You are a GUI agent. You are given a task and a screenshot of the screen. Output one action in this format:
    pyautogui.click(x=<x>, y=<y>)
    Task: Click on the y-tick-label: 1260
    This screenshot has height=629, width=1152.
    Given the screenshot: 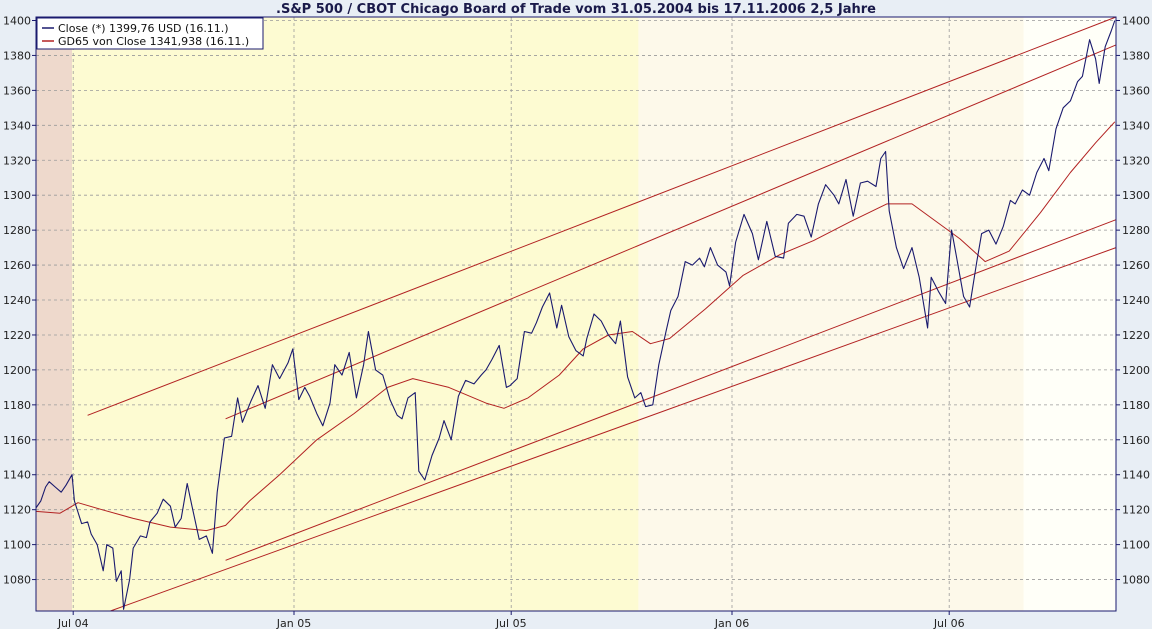 What is the action you would take?
    pyautogui.click(x=1136, y=265)
    